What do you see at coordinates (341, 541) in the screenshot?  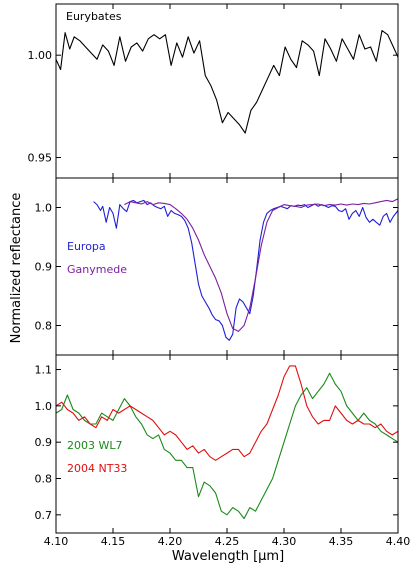 I see `x-tick-label: 4.35` at bounding box center [341, 541].